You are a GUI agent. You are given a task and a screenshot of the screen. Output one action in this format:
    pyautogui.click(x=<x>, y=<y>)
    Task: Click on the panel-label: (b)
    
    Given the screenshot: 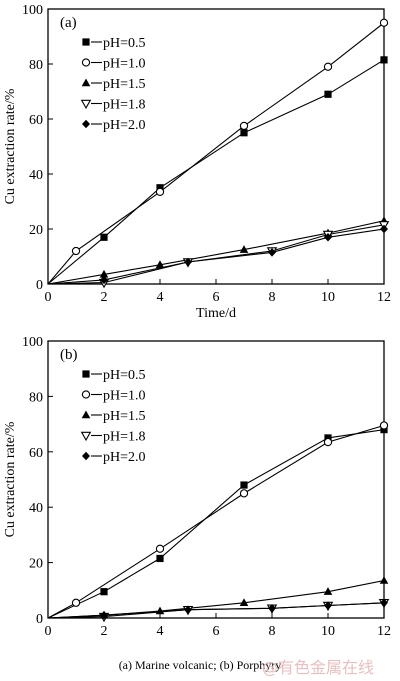 What is the action you would take?
    pyautogui.click(x=69, y=355)
    